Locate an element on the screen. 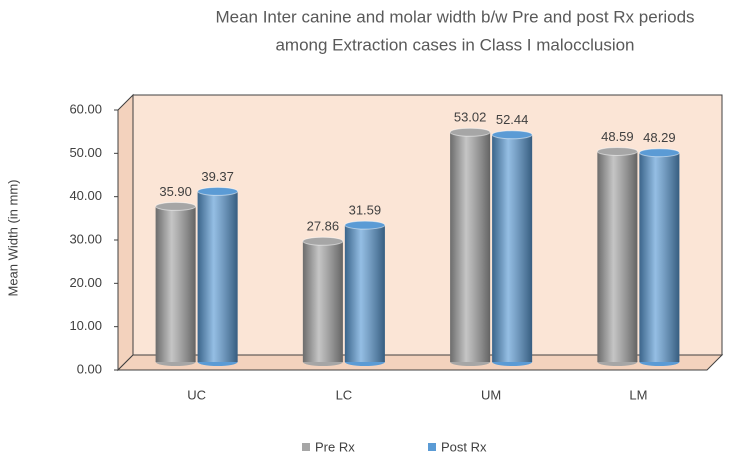 The height and width of the screenshot is (455, 750). y-tick-label: 50.00 is located at coordinates (85, 152).